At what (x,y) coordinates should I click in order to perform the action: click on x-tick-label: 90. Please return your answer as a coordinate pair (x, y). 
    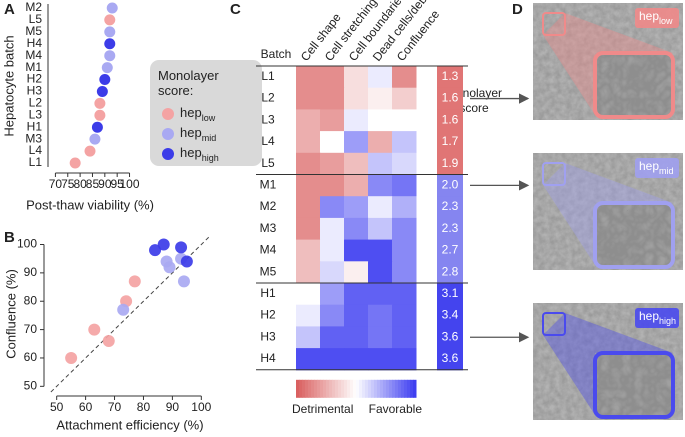
    Looking at the image, I should click on (173, 407).